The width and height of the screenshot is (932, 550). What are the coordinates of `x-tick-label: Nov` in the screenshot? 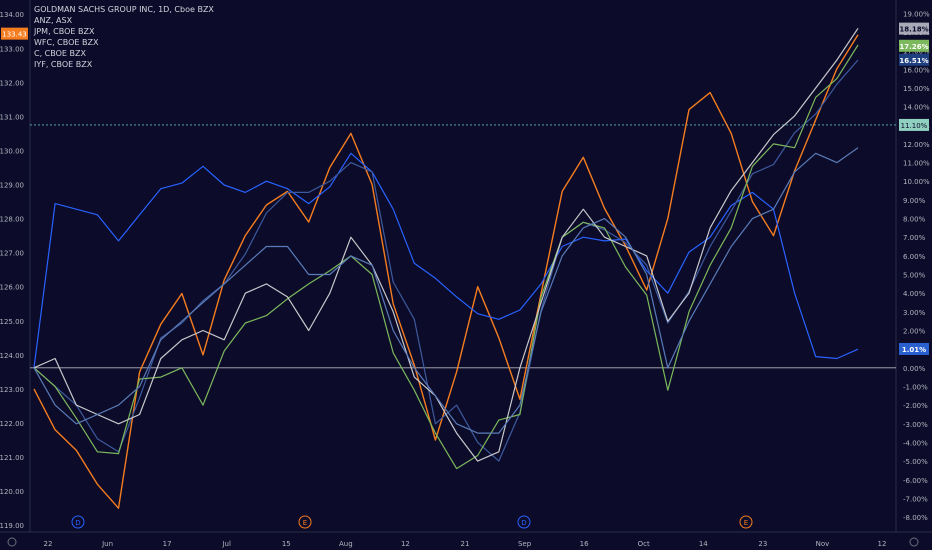 It's located at (823, 544).